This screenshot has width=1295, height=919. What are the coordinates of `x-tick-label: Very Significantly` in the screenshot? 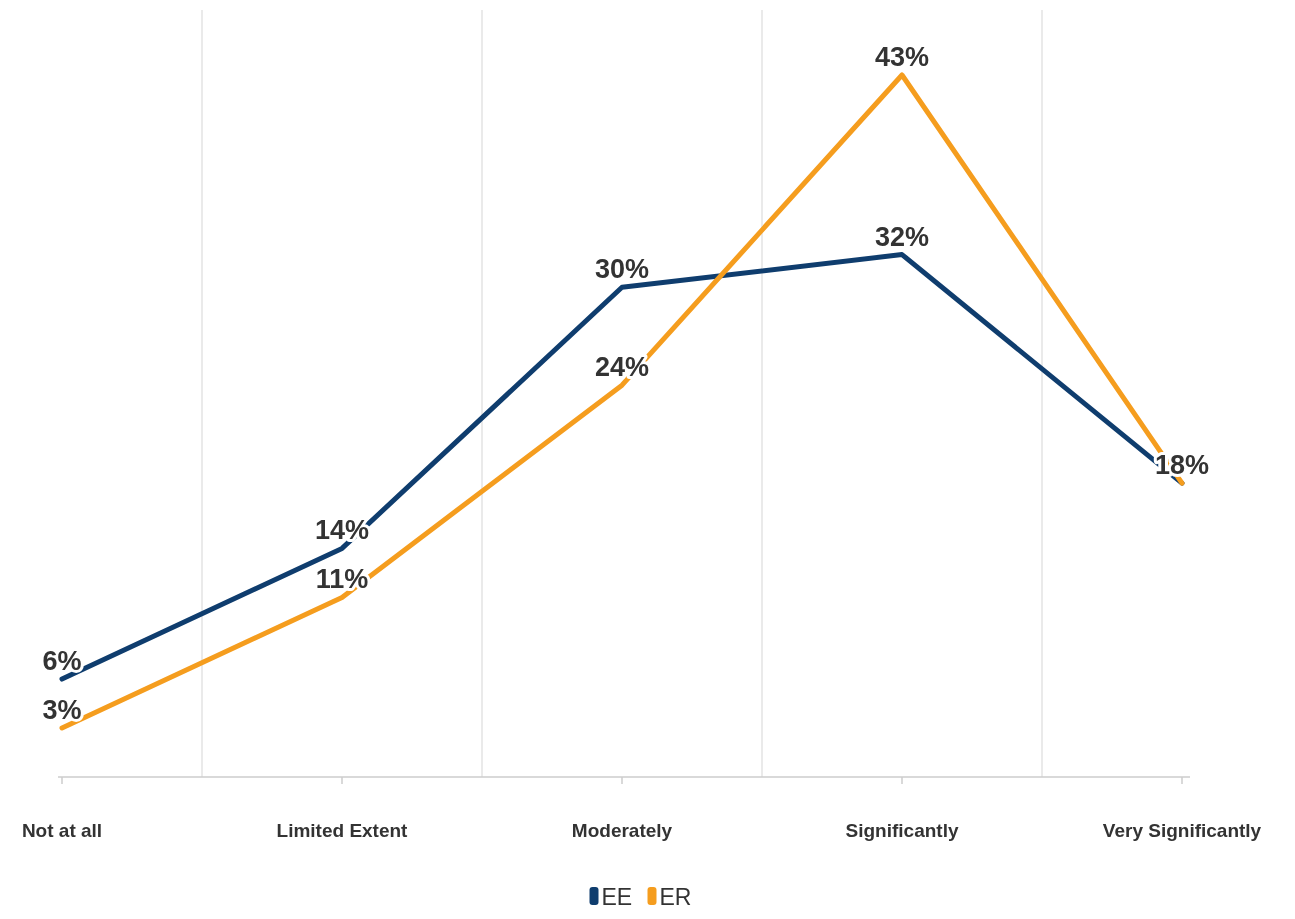 It's located at (1182, 830).